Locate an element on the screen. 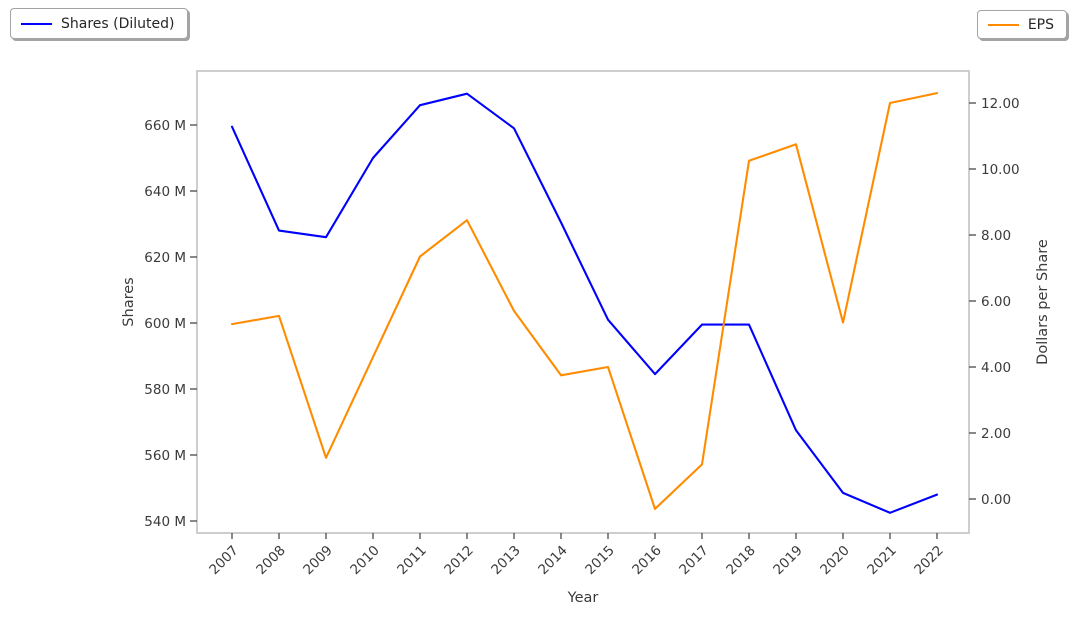  left-tick-label: 580 M is located at coordinates (165, 390).